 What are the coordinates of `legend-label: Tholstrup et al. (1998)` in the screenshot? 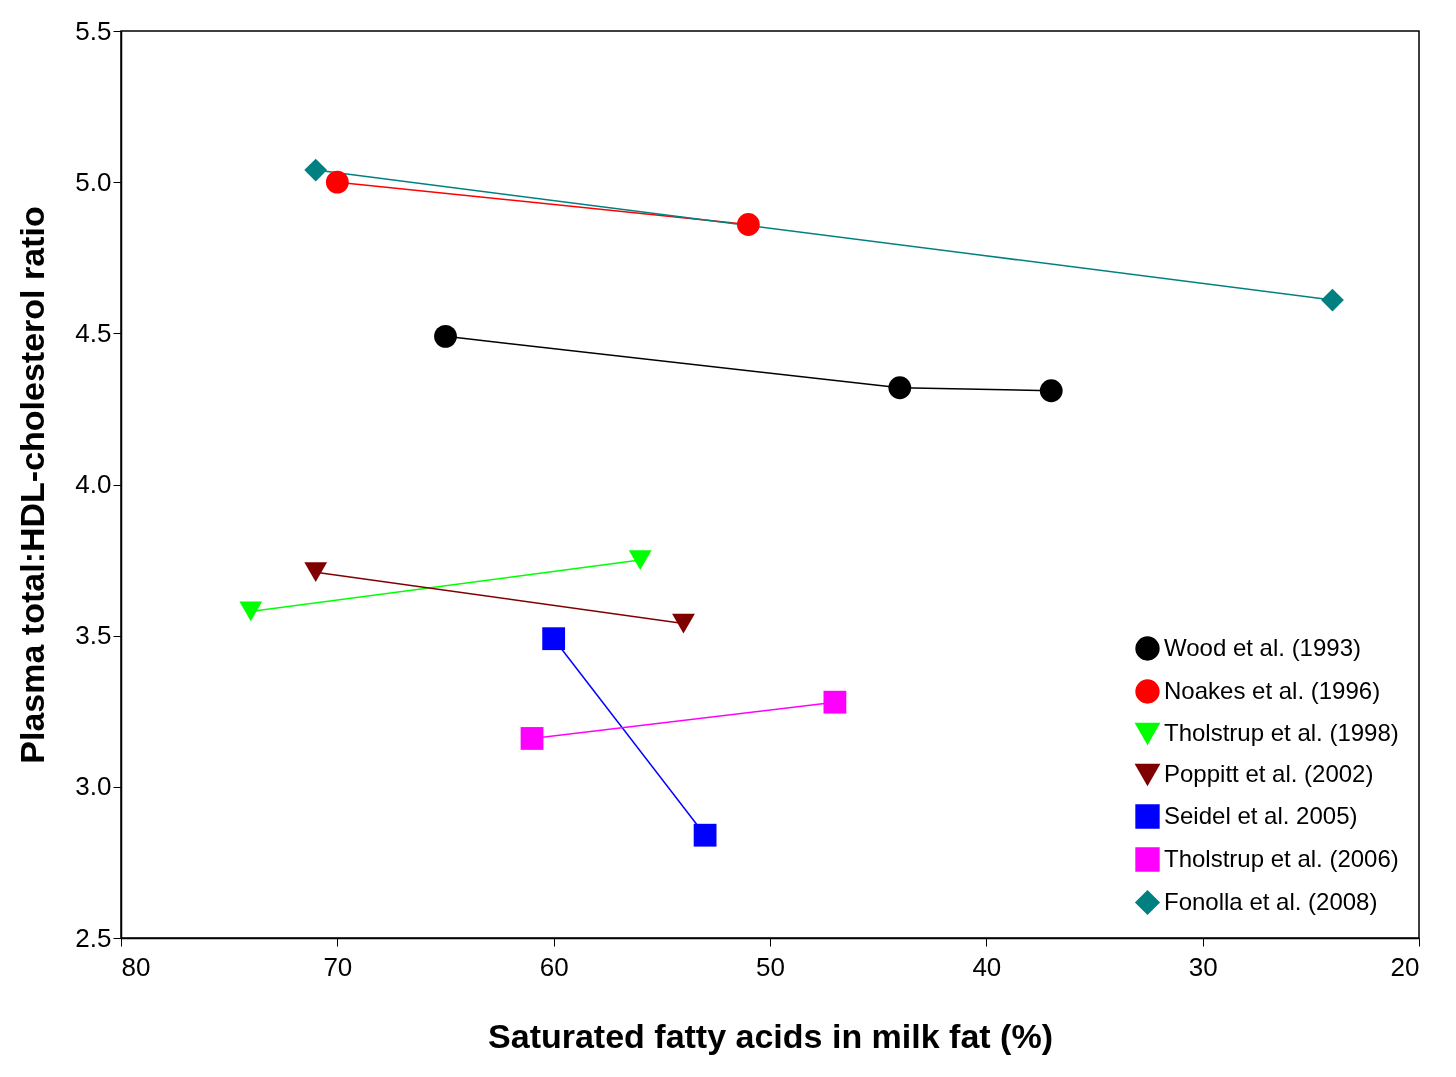 It's located at (1281, 732).